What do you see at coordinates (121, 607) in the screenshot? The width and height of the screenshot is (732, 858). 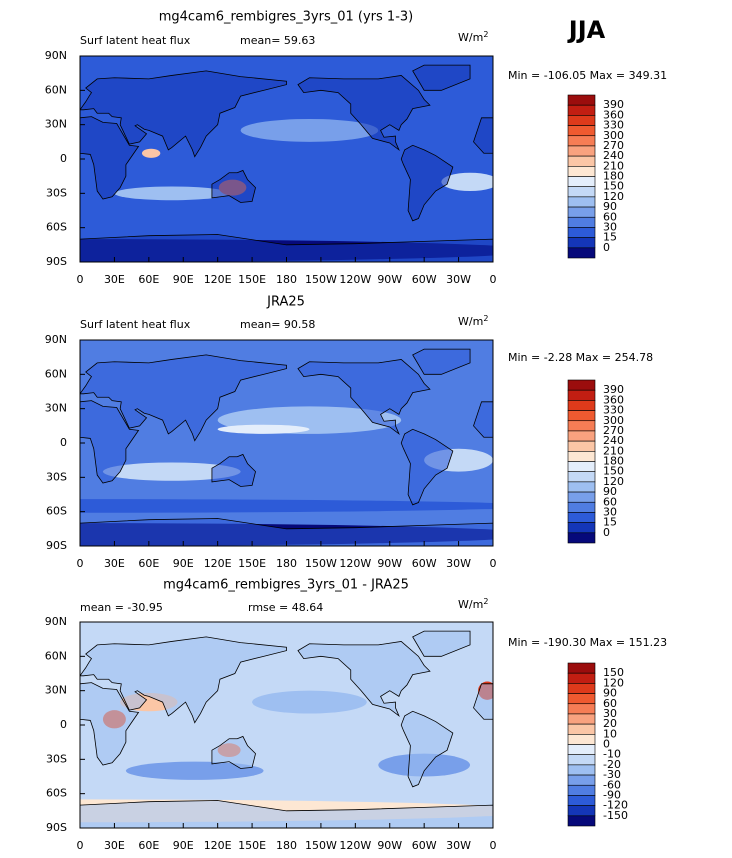 I see `left-string: mean = -30.95` at bounding box center [121, 607].